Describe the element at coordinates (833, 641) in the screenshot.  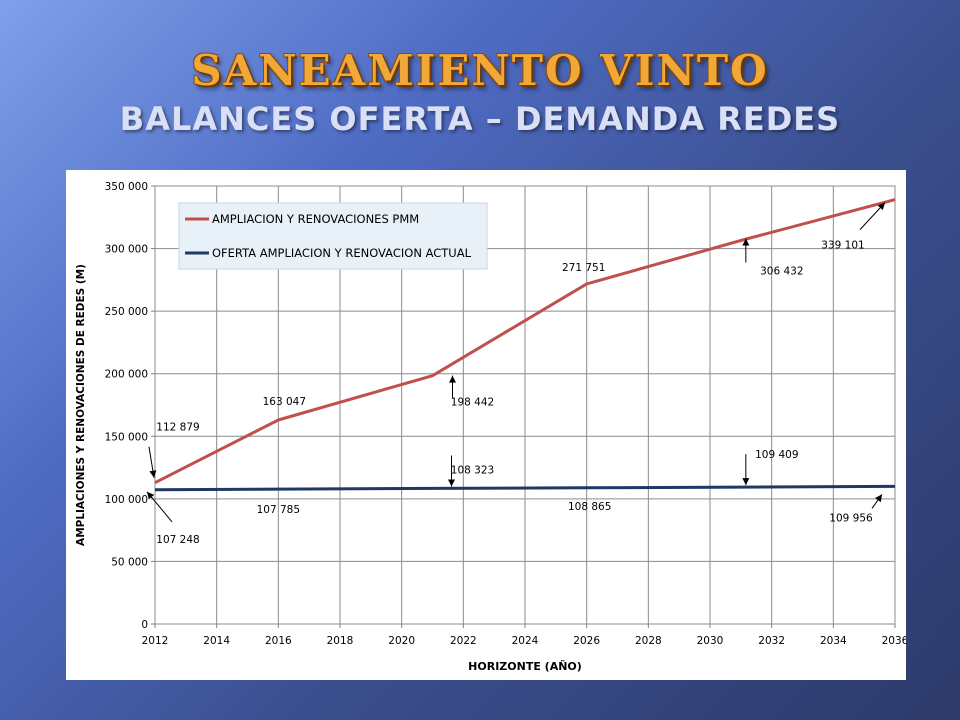
I see `x-tick-label: 2034` at that location.